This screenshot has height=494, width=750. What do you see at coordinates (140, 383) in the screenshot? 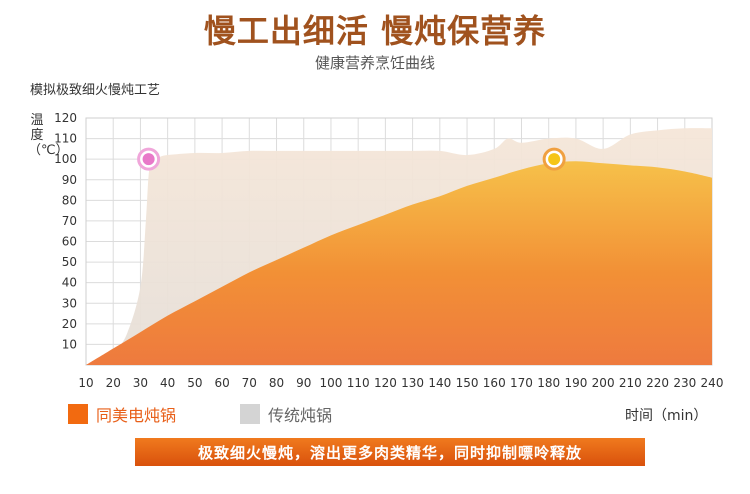
I see `x-tick-label: 30` at bounding box center [140, 383].